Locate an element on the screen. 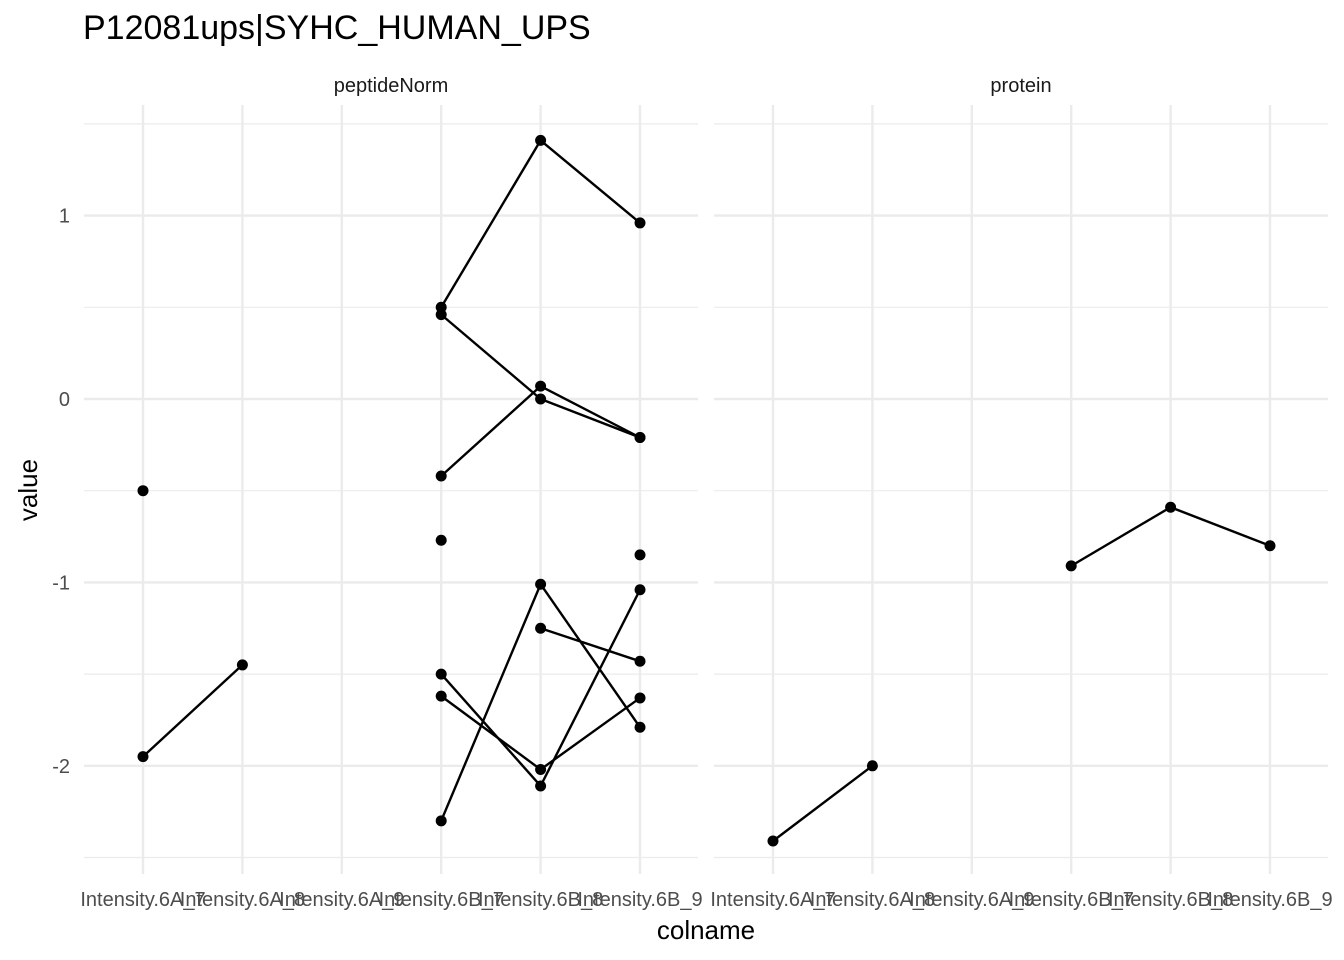  y-tick-label: -1 is located at coordinates (61, 583).